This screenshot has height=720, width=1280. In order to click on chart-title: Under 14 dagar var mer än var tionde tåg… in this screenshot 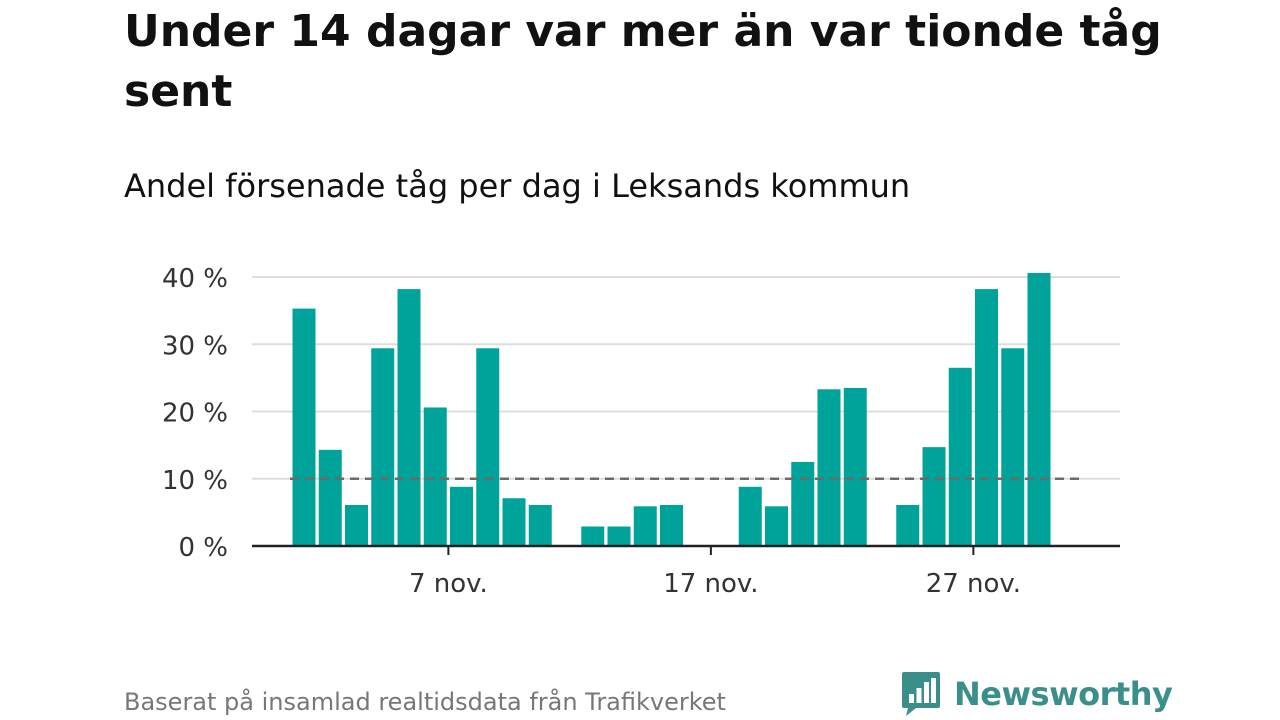, I will do `click(643, 61)`.